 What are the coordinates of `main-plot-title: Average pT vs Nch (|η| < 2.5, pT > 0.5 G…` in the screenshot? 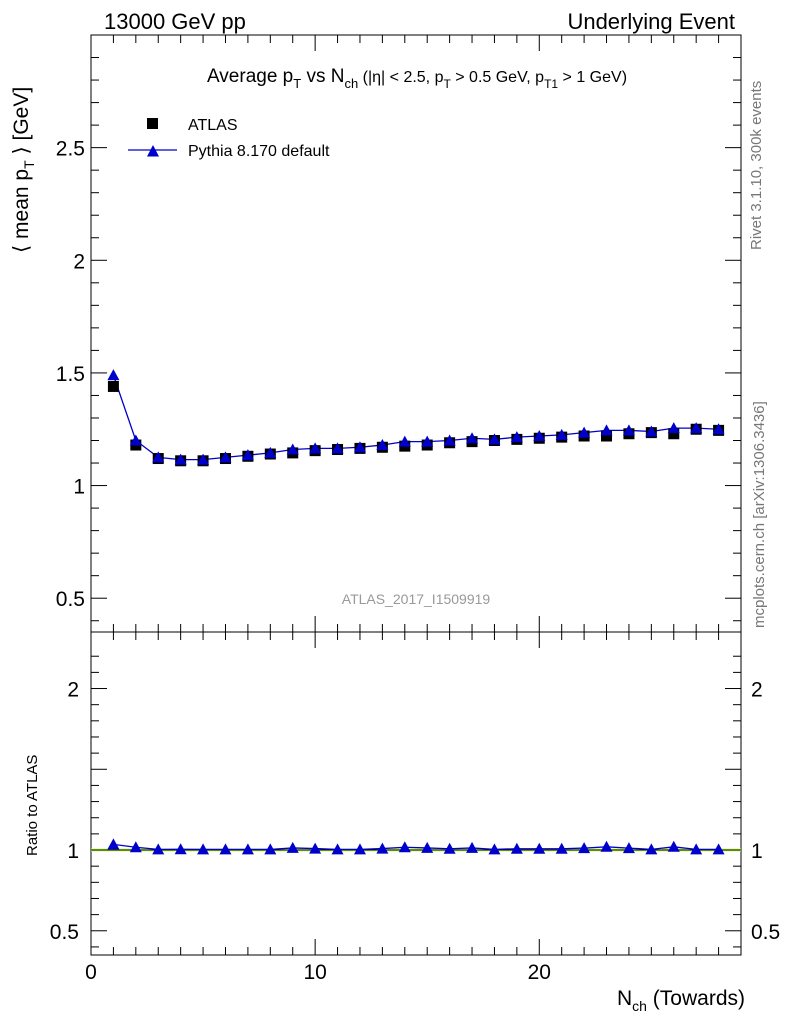 It's located at (417, 78).